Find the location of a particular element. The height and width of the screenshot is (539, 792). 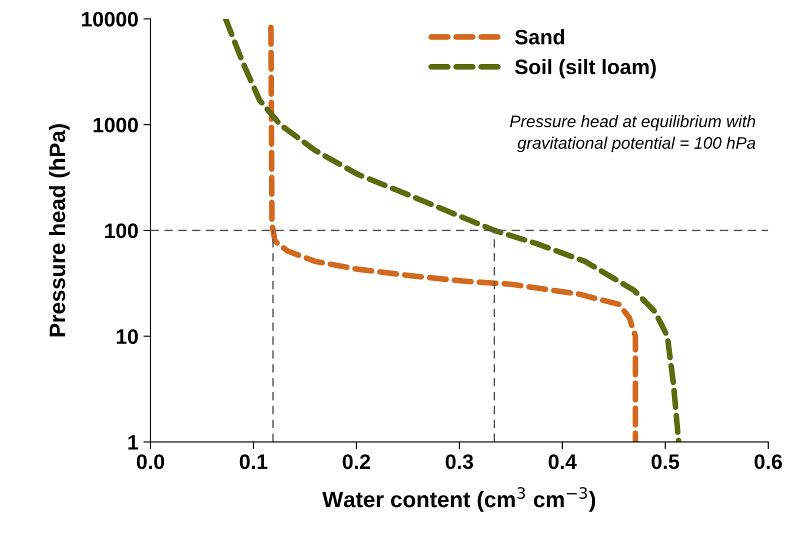

x-tick-label: 0.3 is located at coordinates (460, 462).